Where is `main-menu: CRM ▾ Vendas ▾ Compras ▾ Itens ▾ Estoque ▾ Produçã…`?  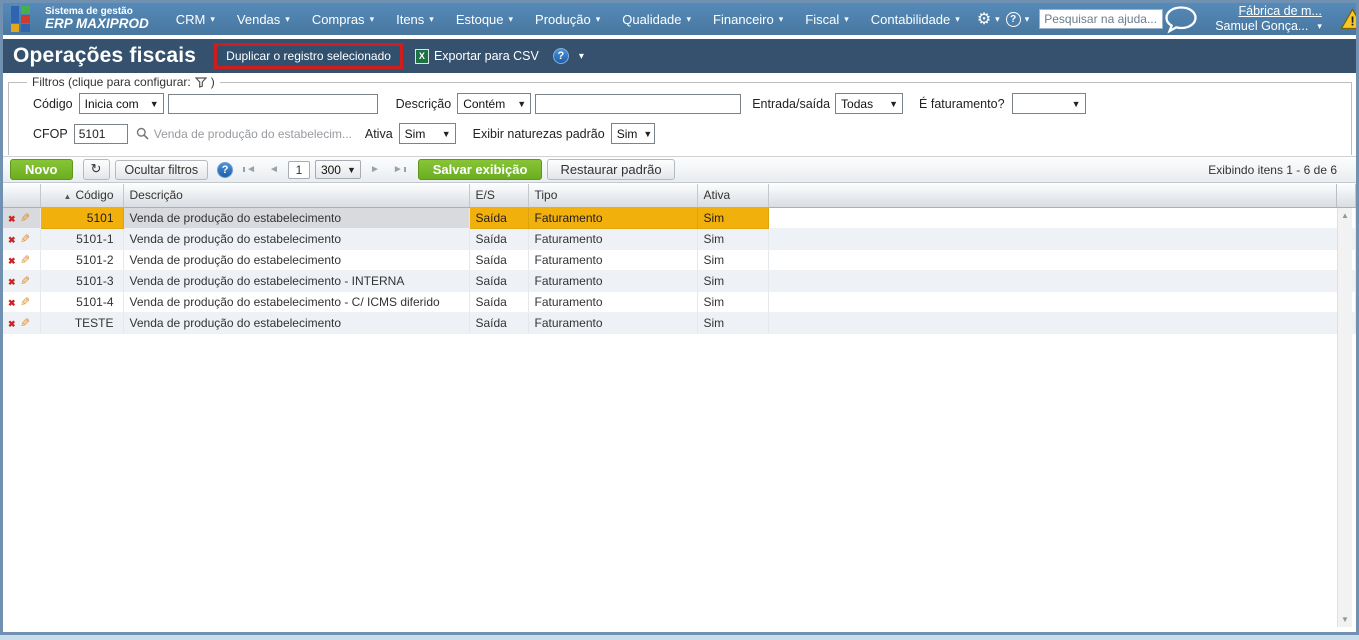
main-menu: CRM ▾ Vendas ▾ Compras ▾ Itens ▾ Estoque ▾ Produçã… is located at coordinates (568, 19).